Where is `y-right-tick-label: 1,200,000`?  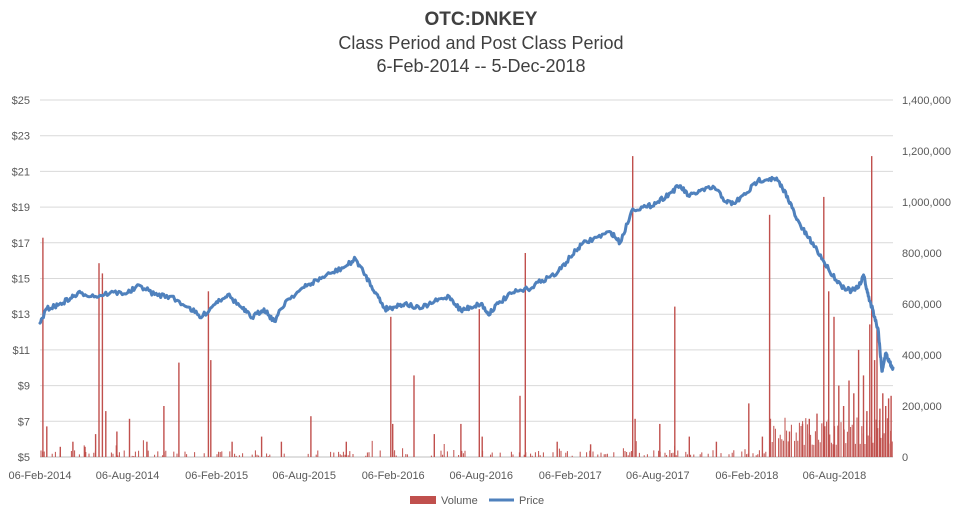 y-right-tick-label: 1,200,000 is located at coordinates (926, 152).